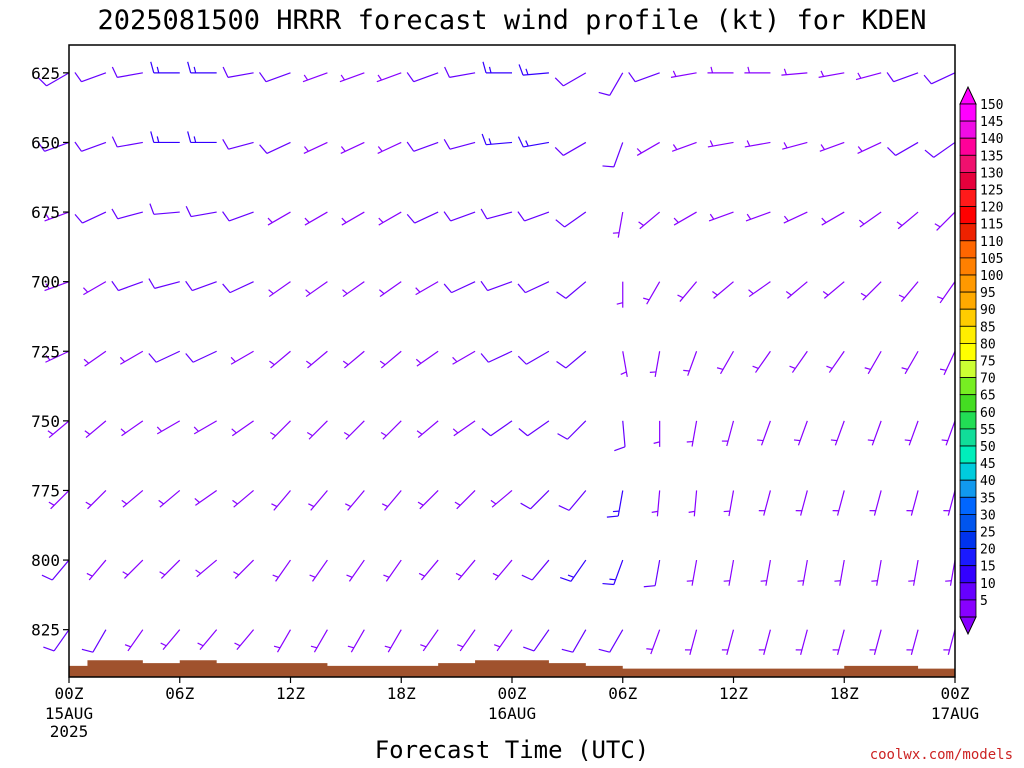 The height and width of the screenshot is (768, 1024). Describe the element at coordinates (991, 122) in the screenshot. I see `colorbar-label: 145` at that location.